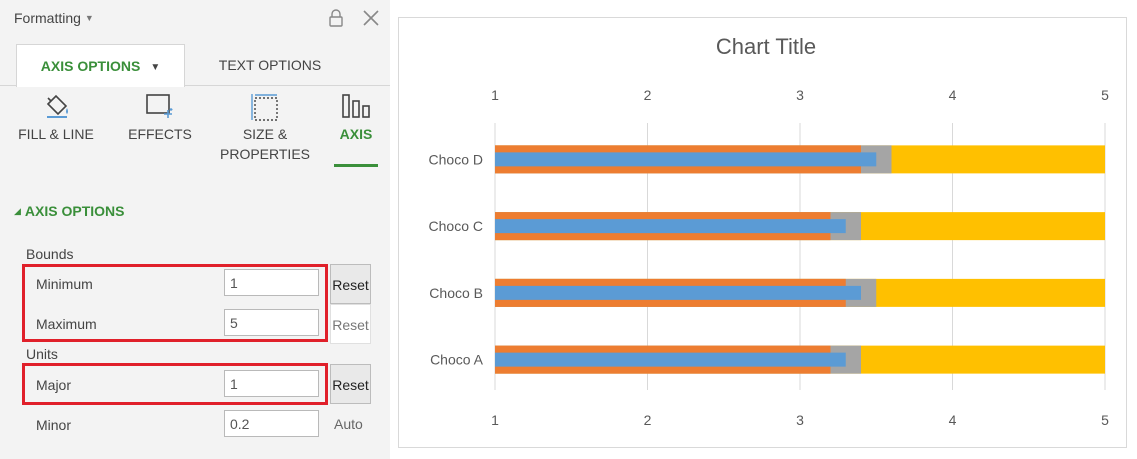  Describe the element at coordinates (64, 284) in the screenshot. I see `minimum-label: Minimum` at that location.